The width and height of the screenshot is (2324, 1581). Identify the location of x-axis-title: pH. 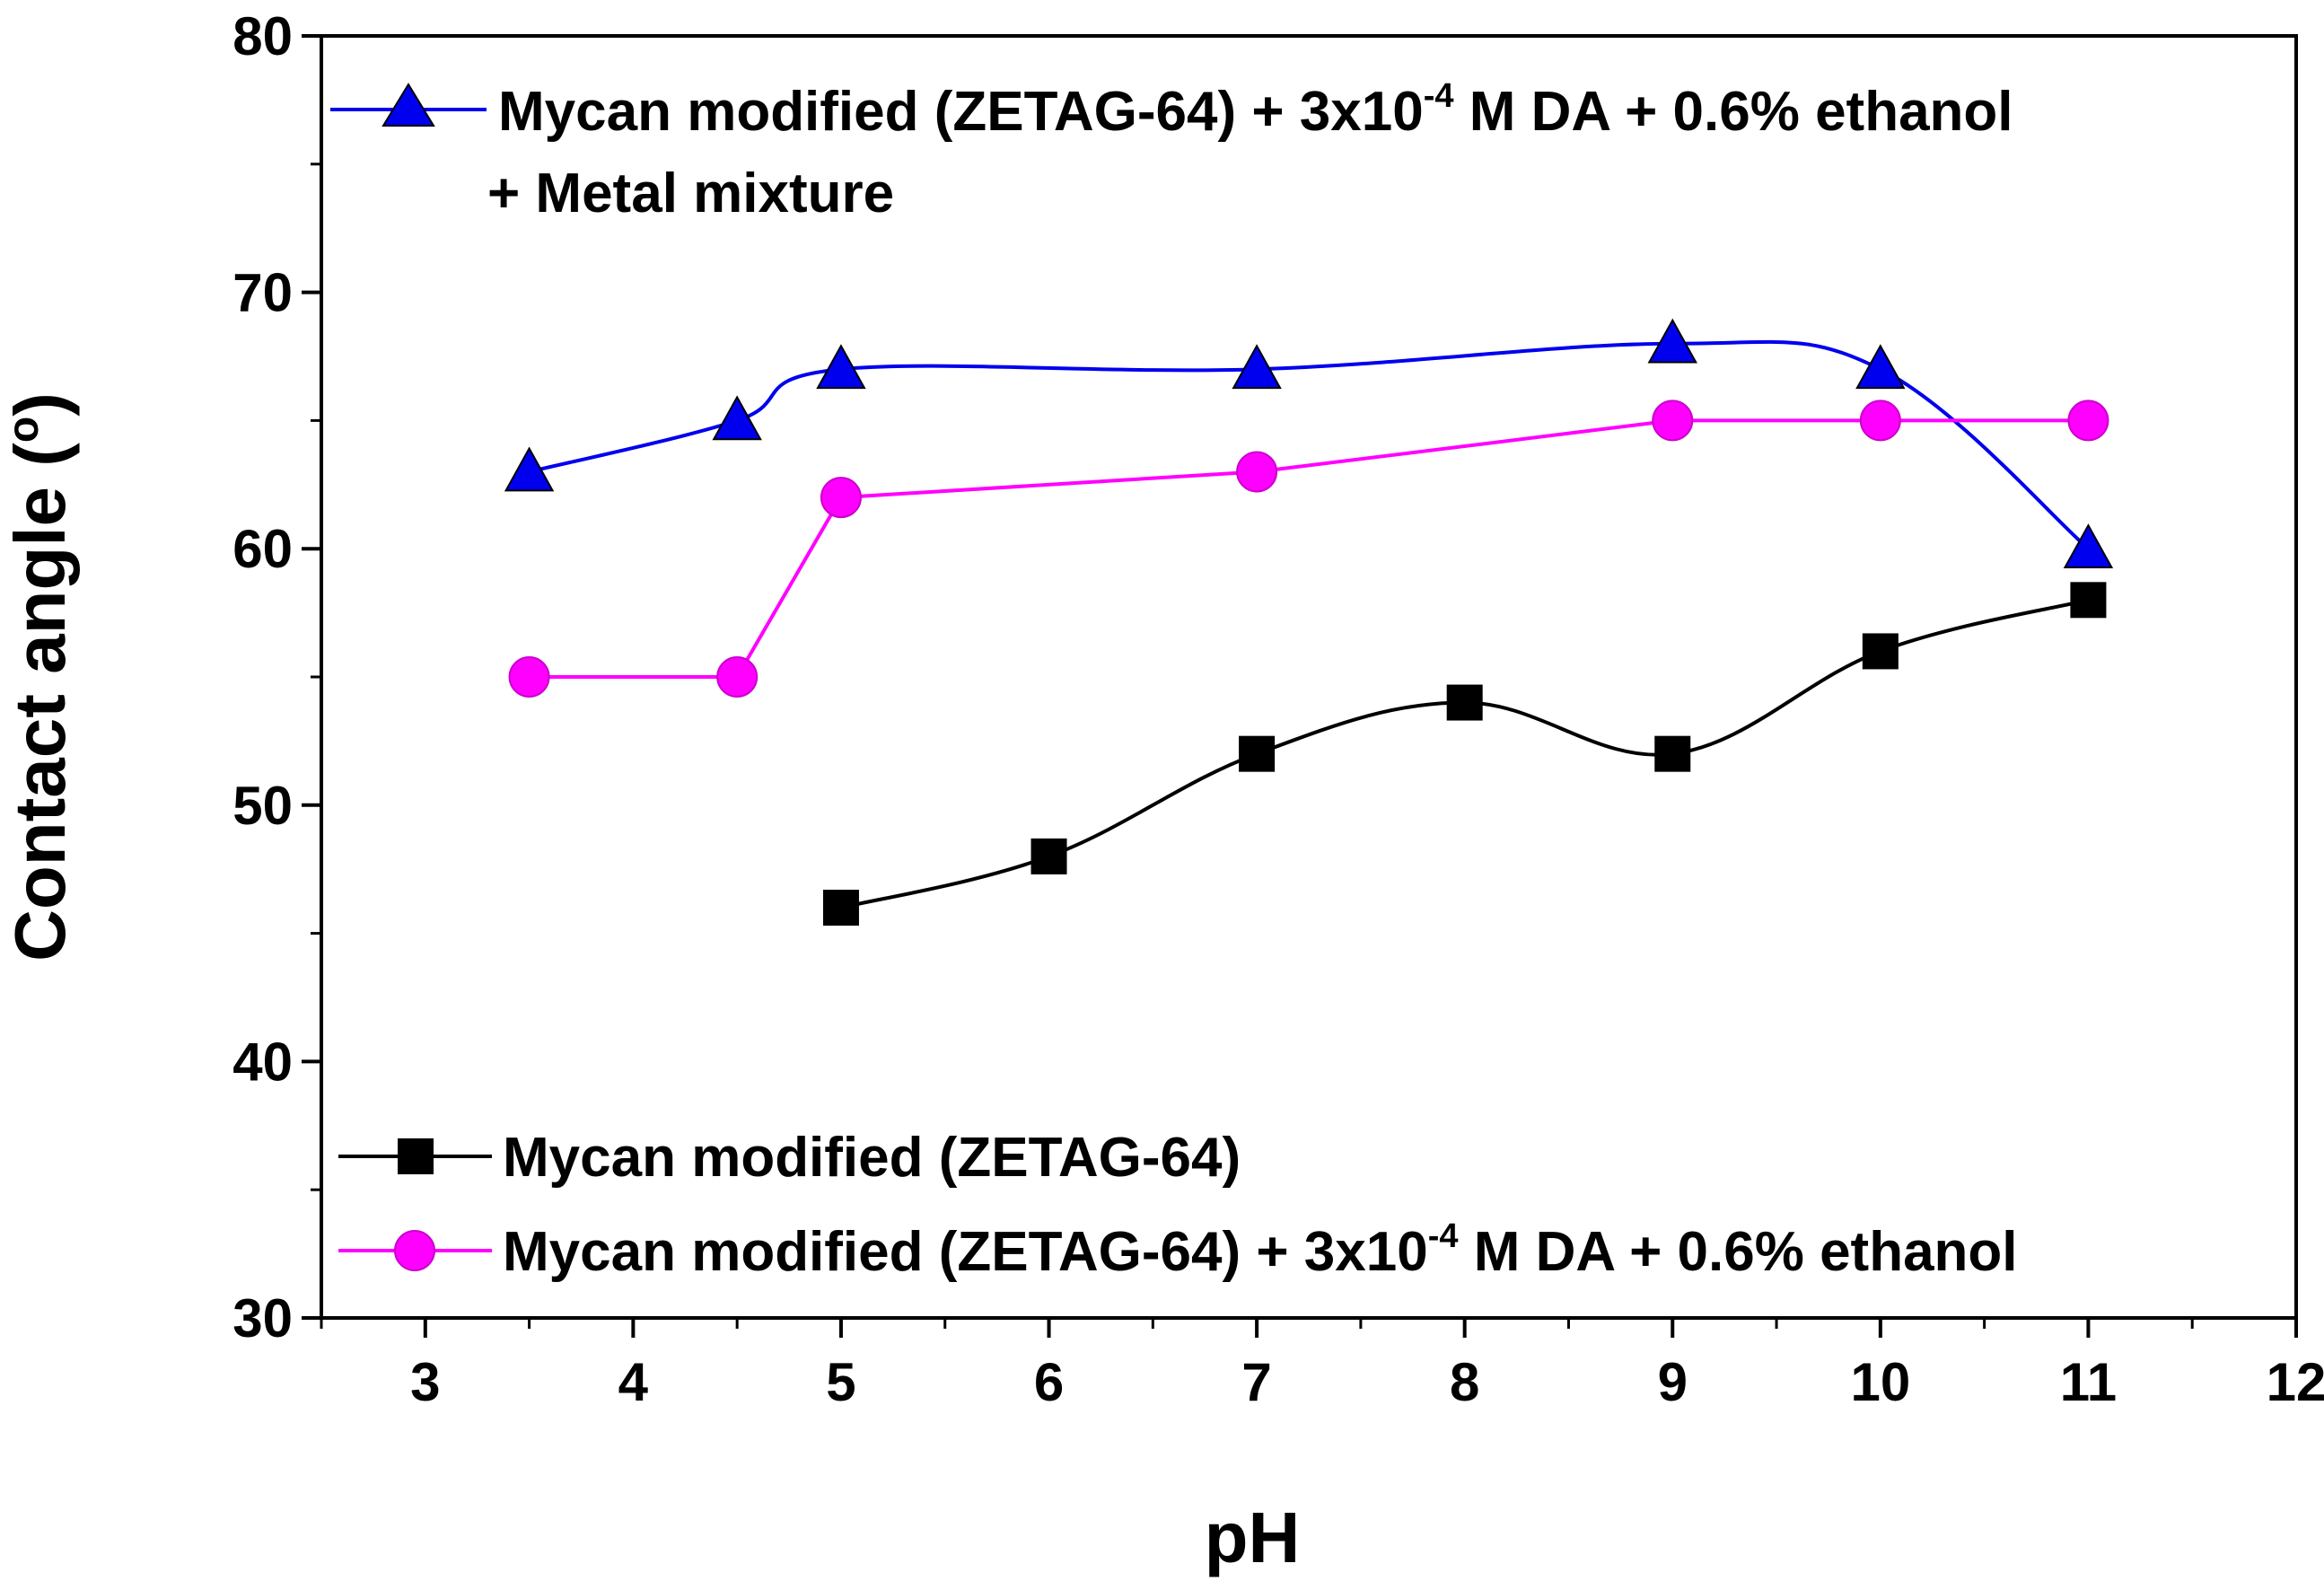
(1253, 1537).